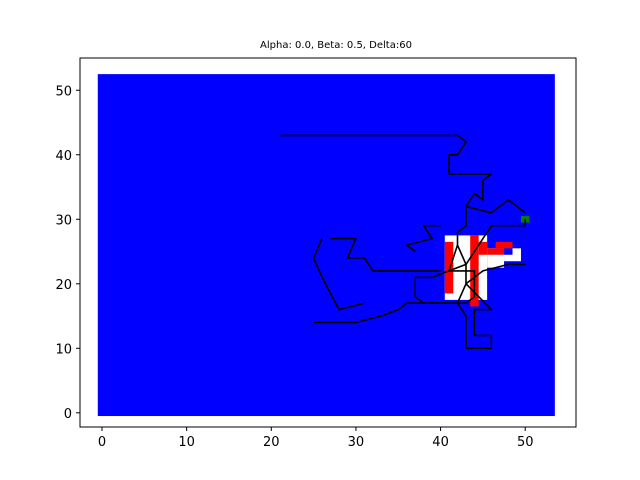  What do you see at coordinates (63, 285) in the screenshot?
I see `y-tick-label: 20` at bounding box center [63, 285].